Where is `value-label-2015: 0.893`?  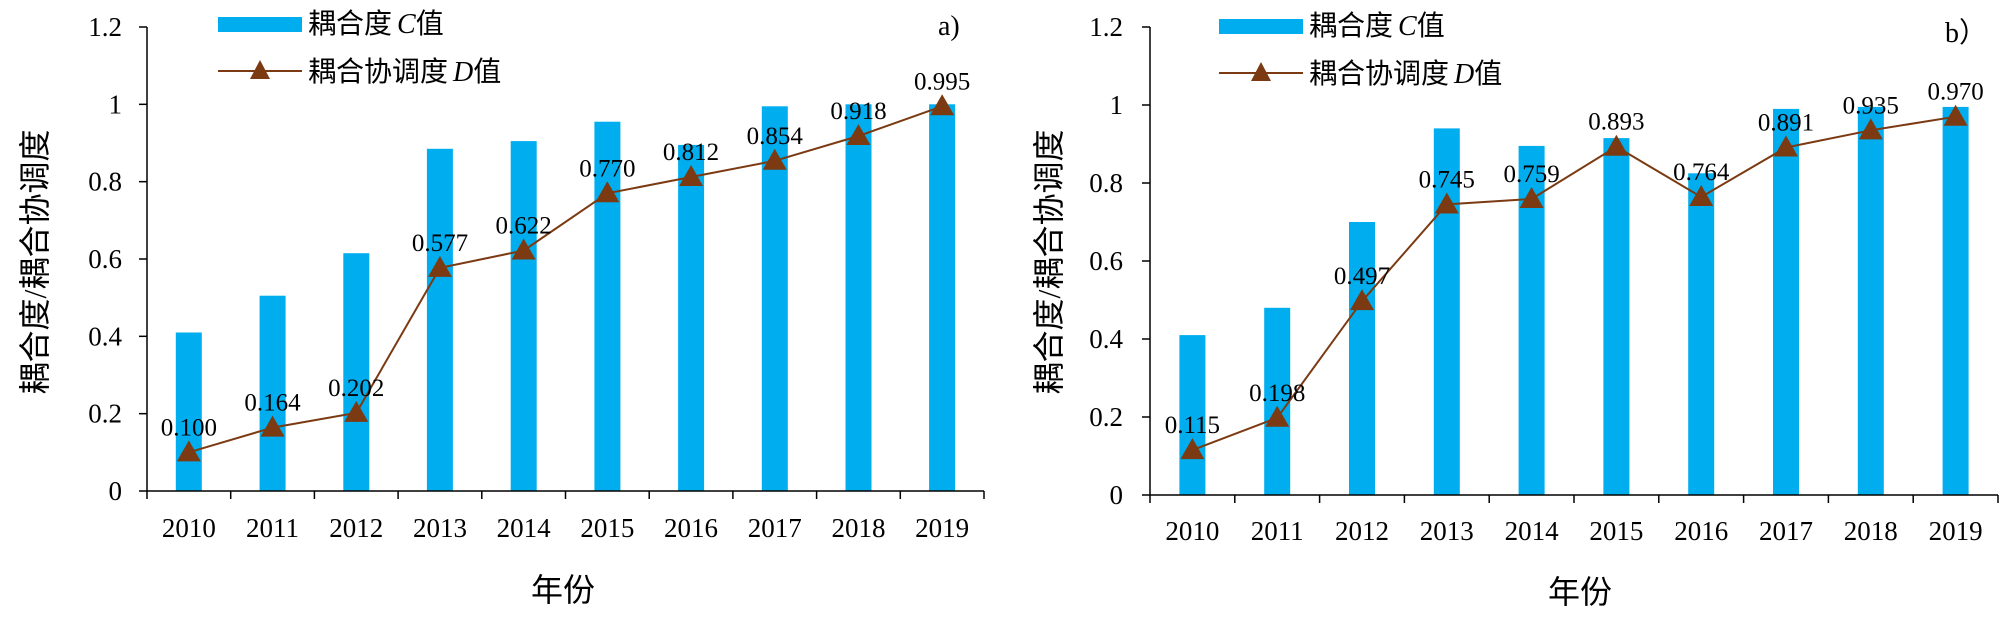
value-label-2015: 0.893 is located at coordinates (1616, 122).